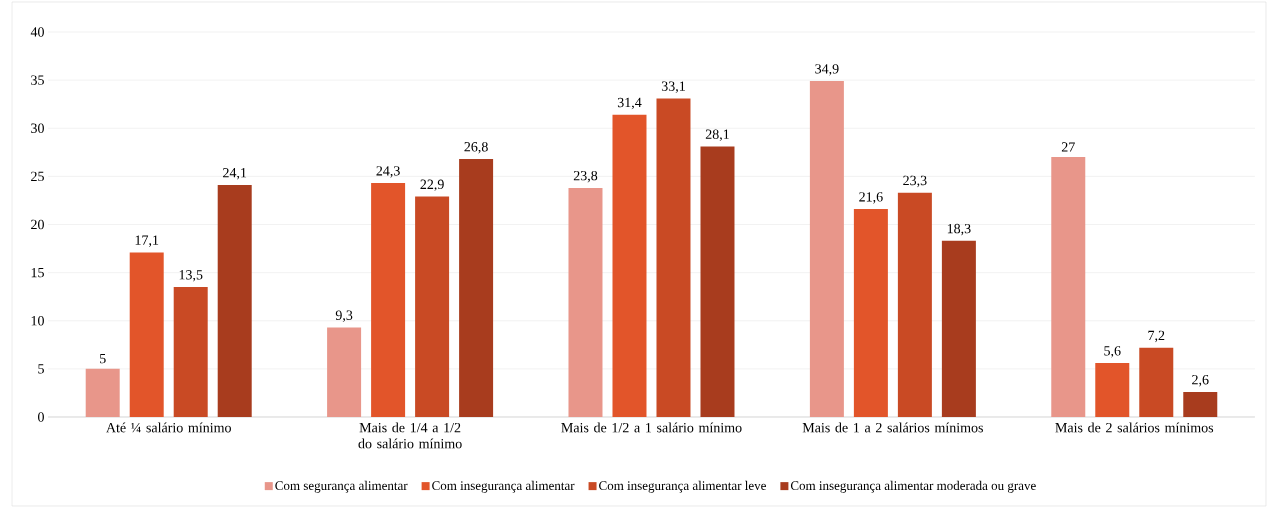 The width and height of the screenshot is (1272, 508). Describe the element at coordinates (235, 174) in the screenshot. I see `data-label: 24,1` at that location.